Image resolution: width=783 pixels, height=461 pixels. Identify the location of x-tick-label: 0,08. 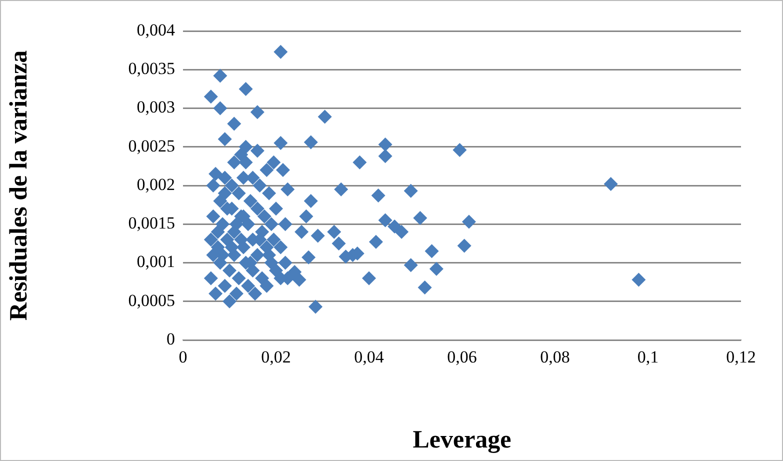
(555, 357).